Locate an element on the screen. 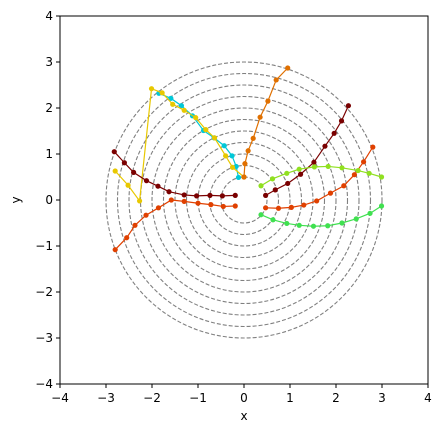 Image resolution: width=443 pixels, height=438 pixels. y-axis-ticks: −4 −3 −2 −1 0 1 2 3 4 is located at coordinates (47, 200).